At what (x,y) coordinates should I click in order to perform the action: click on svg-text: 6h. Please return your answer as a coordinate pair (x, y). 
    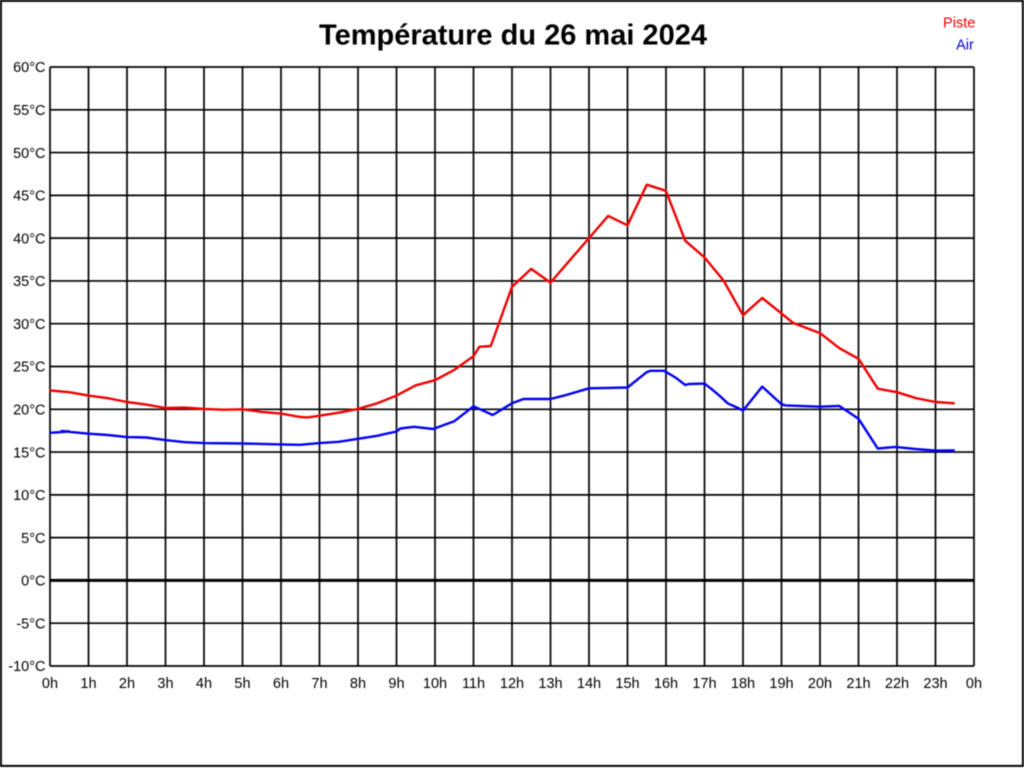
    Looking at the image, I should click on (281, 684).